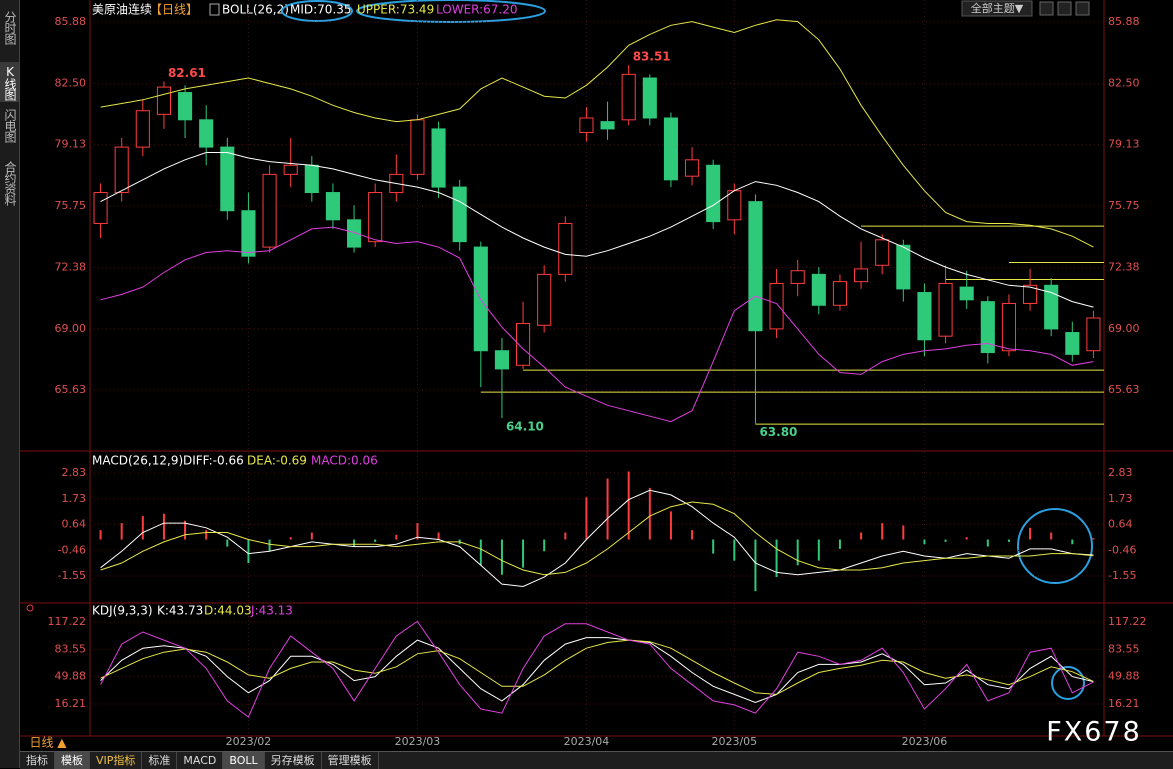  I want to click on kdj-title: KDJ(9,3,3), so click(122, 611).